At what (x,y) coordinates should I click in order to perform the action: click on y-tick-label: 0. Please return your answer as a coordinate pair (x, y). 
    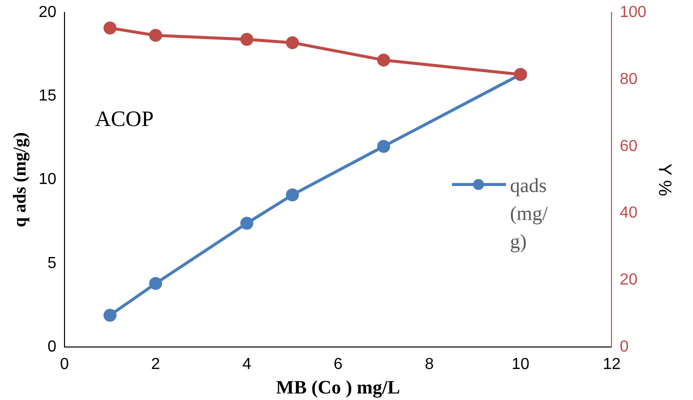
    Looking at the image, I should click on (51, 347).